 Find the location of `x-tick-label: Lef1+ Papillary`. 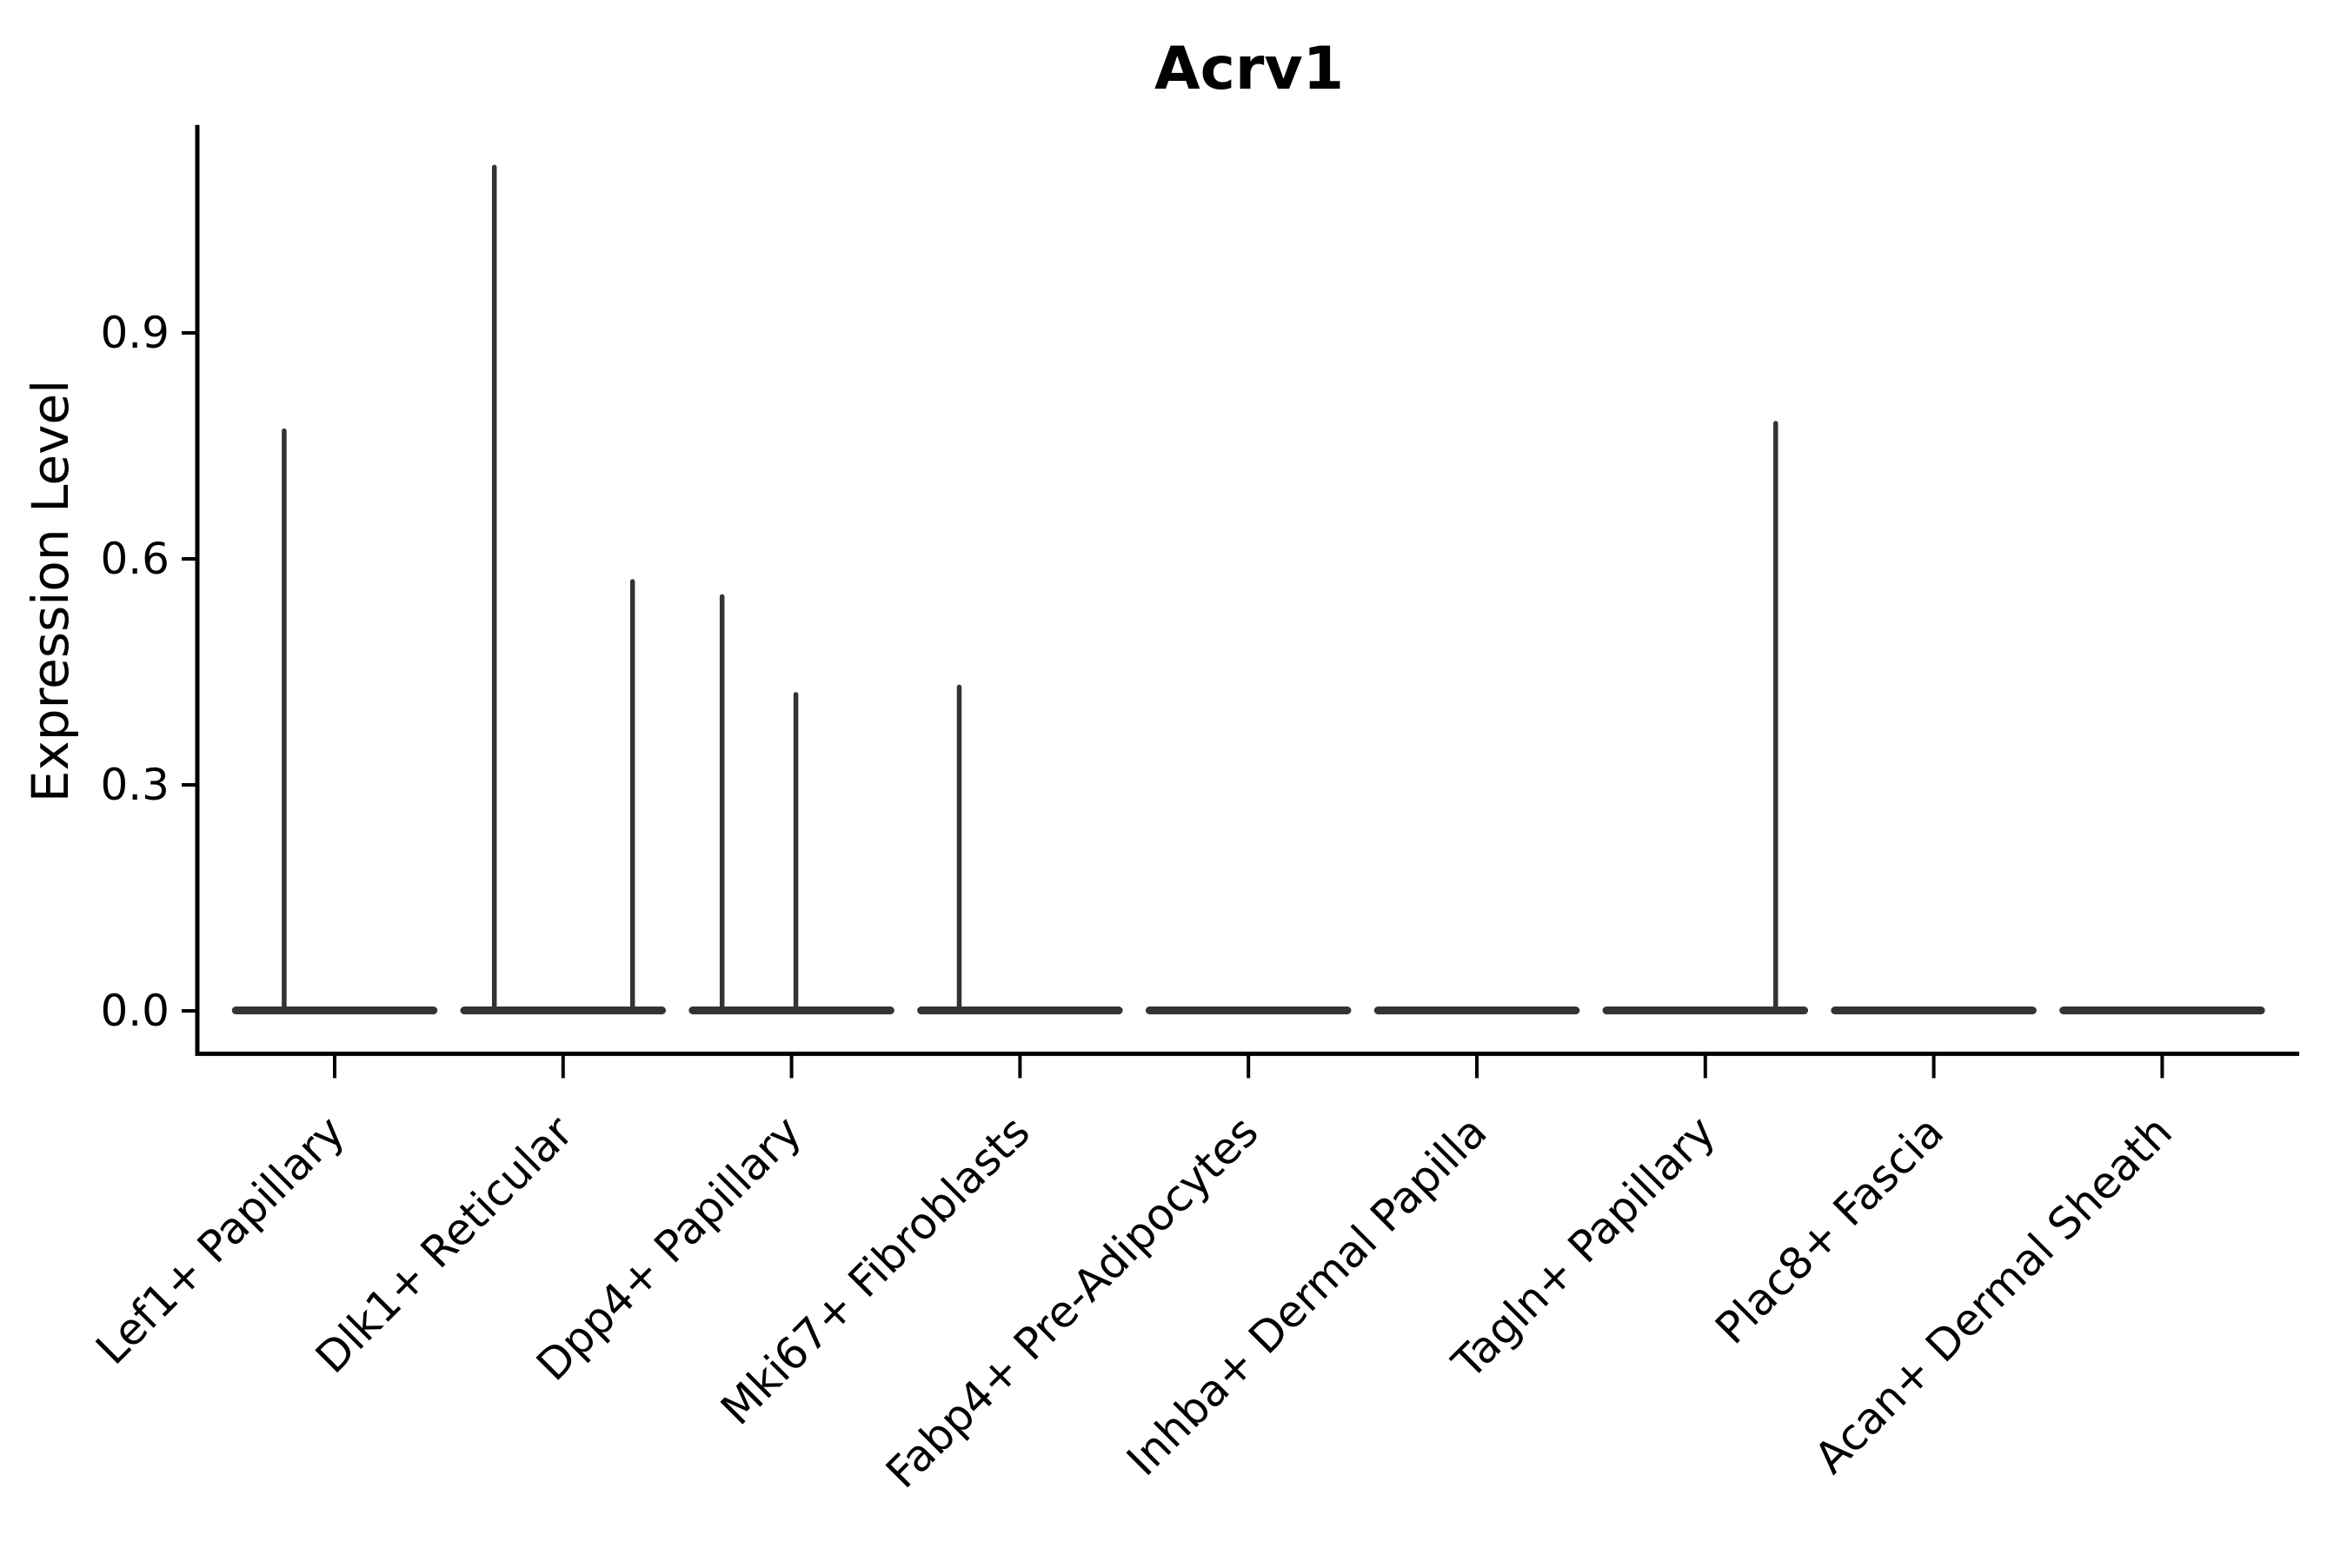

x-tick-label: Lef1+ Papillary is located at coordinates (220, 1240).